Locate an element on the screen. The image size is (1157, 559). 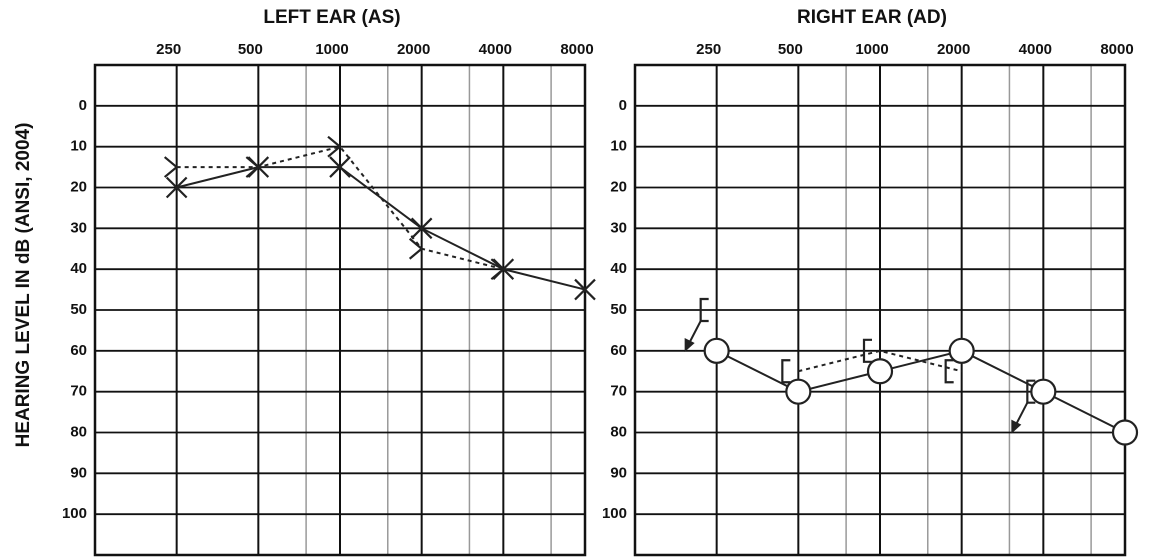
y-axis-label: HEARING LEVEL IN dB (ANSI, 2004) is located at coordinates (23, 285).